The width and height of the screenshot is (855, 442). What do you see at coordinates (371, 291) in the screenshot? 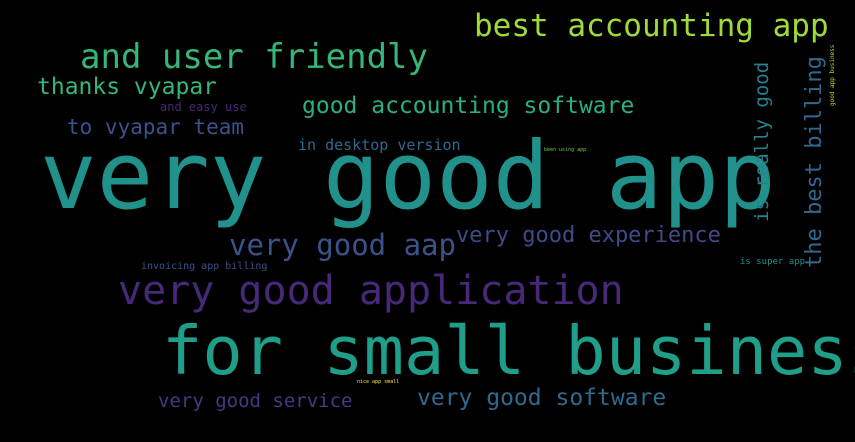
I see `word-very-good-application: very good application` at bounding box center [371, 291].